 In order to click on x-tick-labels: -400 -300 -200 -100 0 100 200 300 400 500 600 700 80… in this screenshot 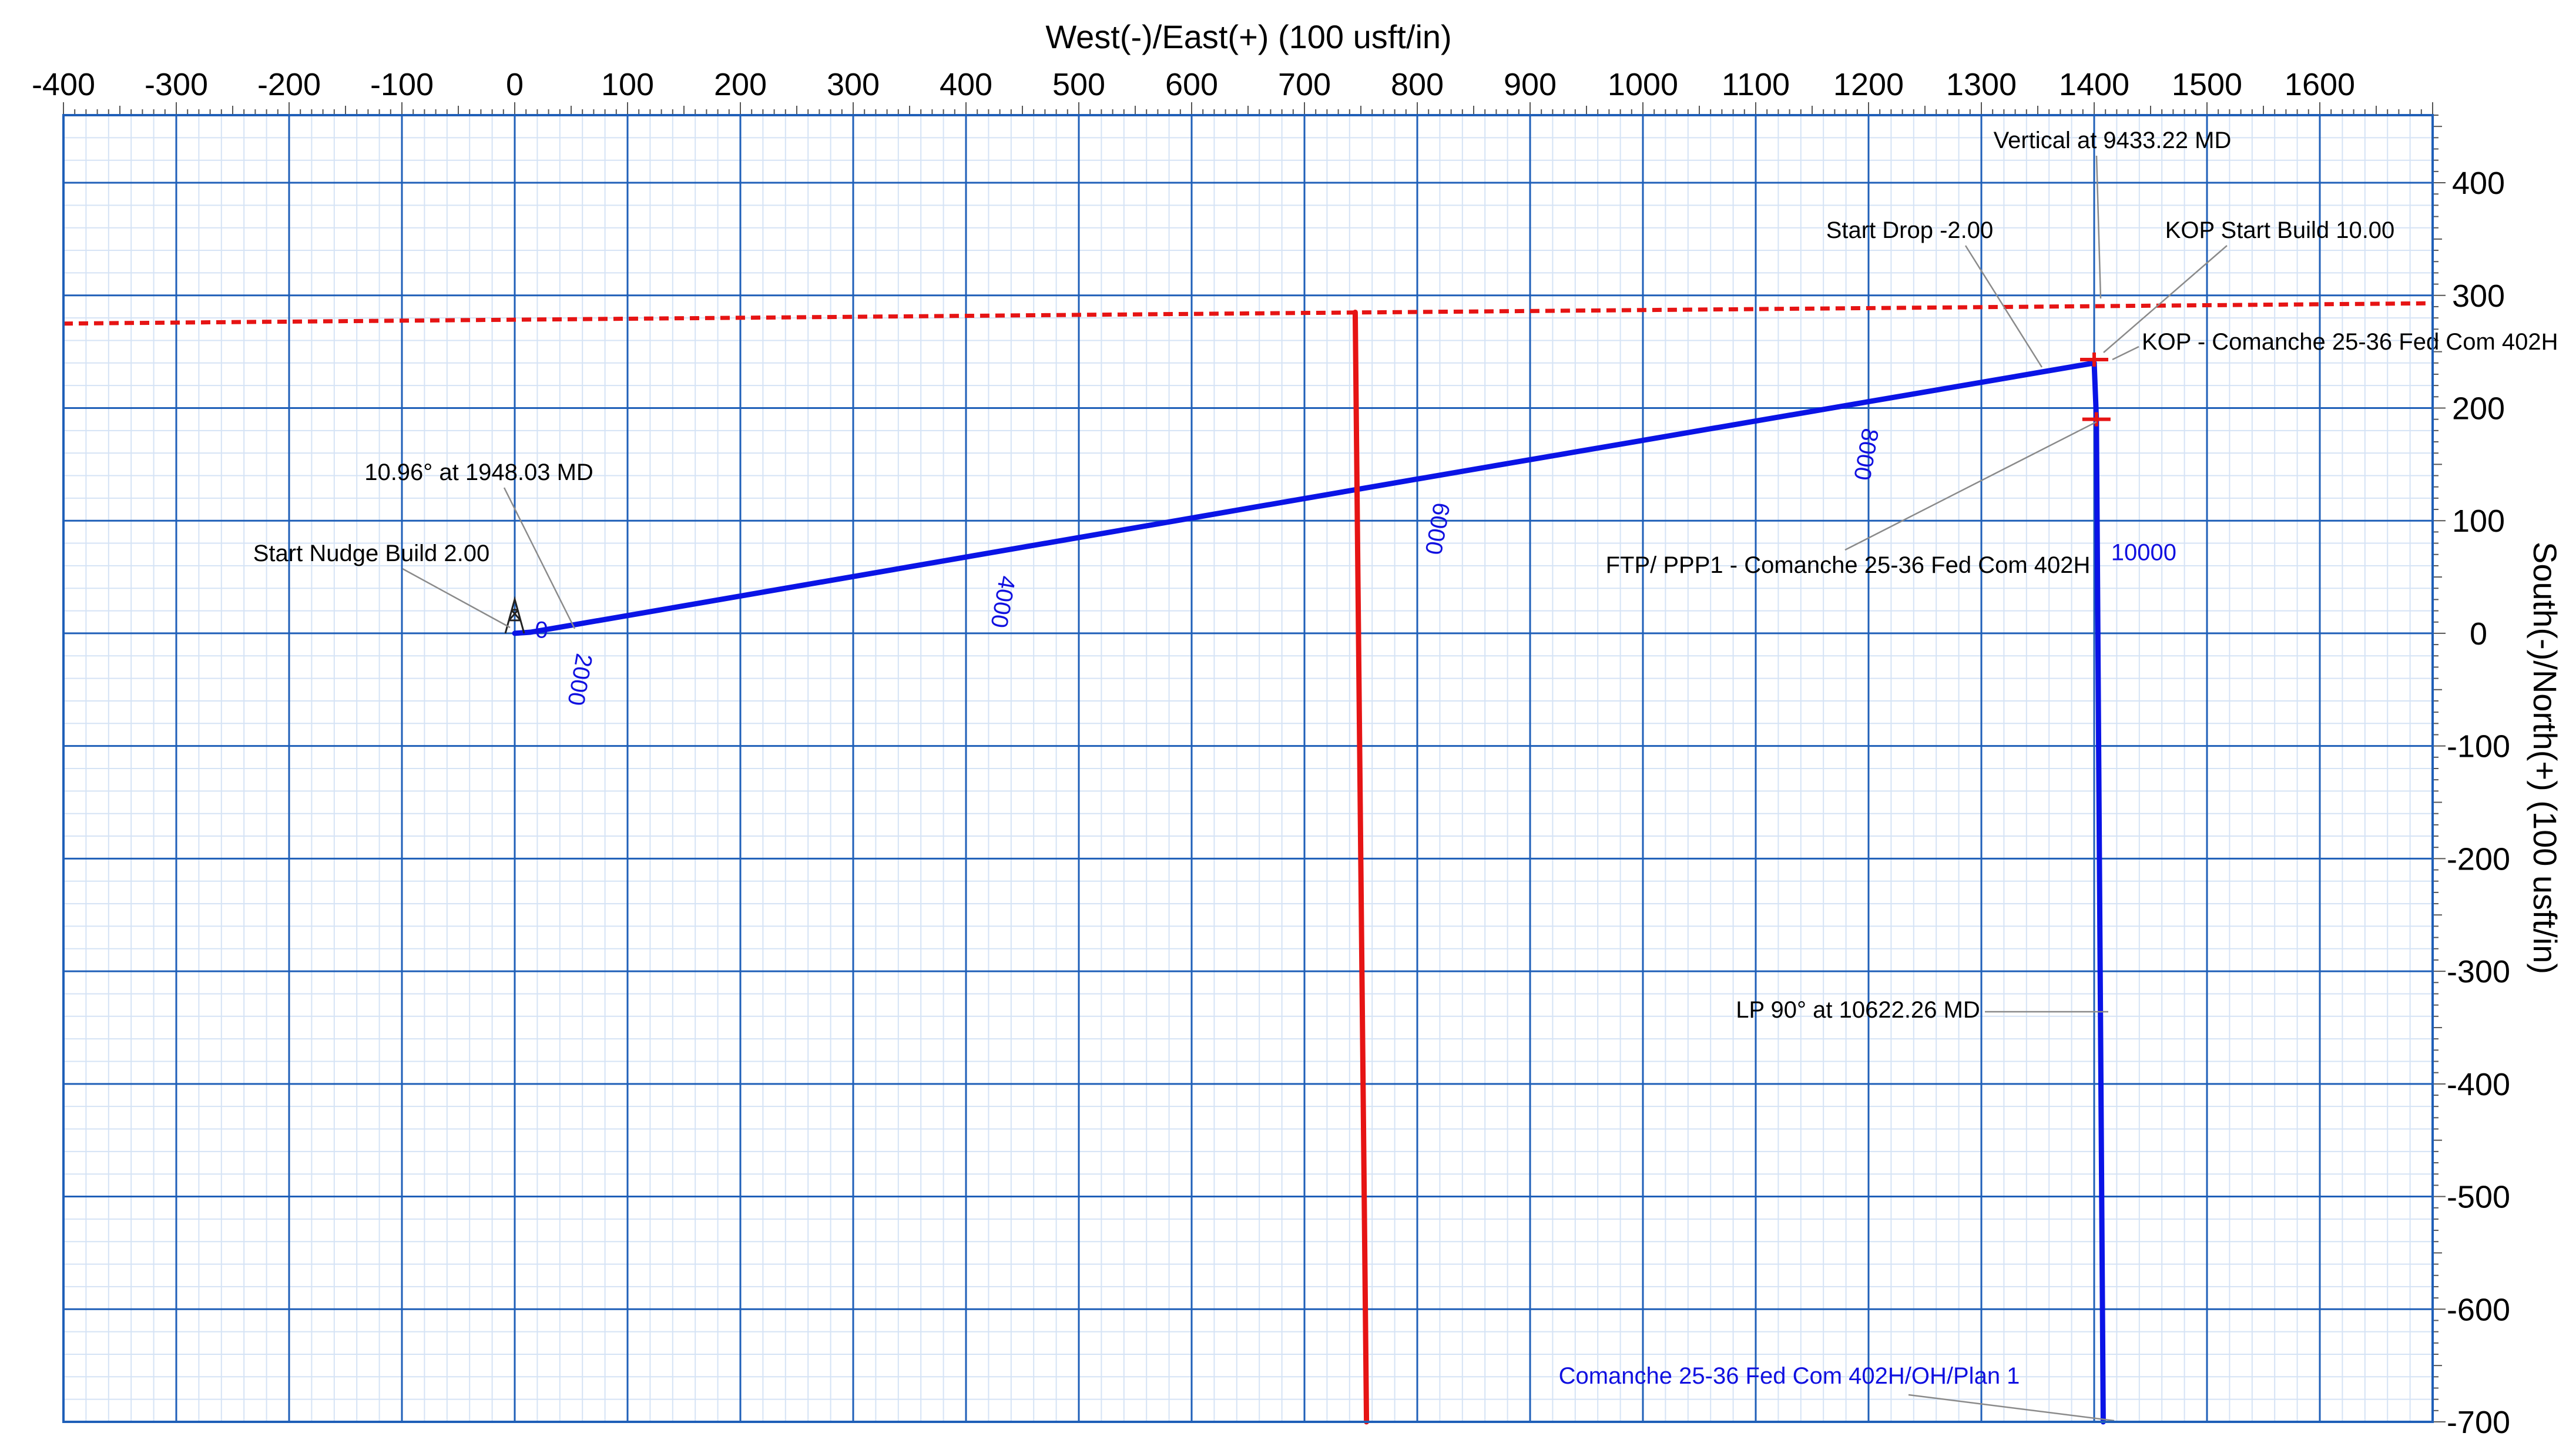, I will do `click(1194, 84)`.